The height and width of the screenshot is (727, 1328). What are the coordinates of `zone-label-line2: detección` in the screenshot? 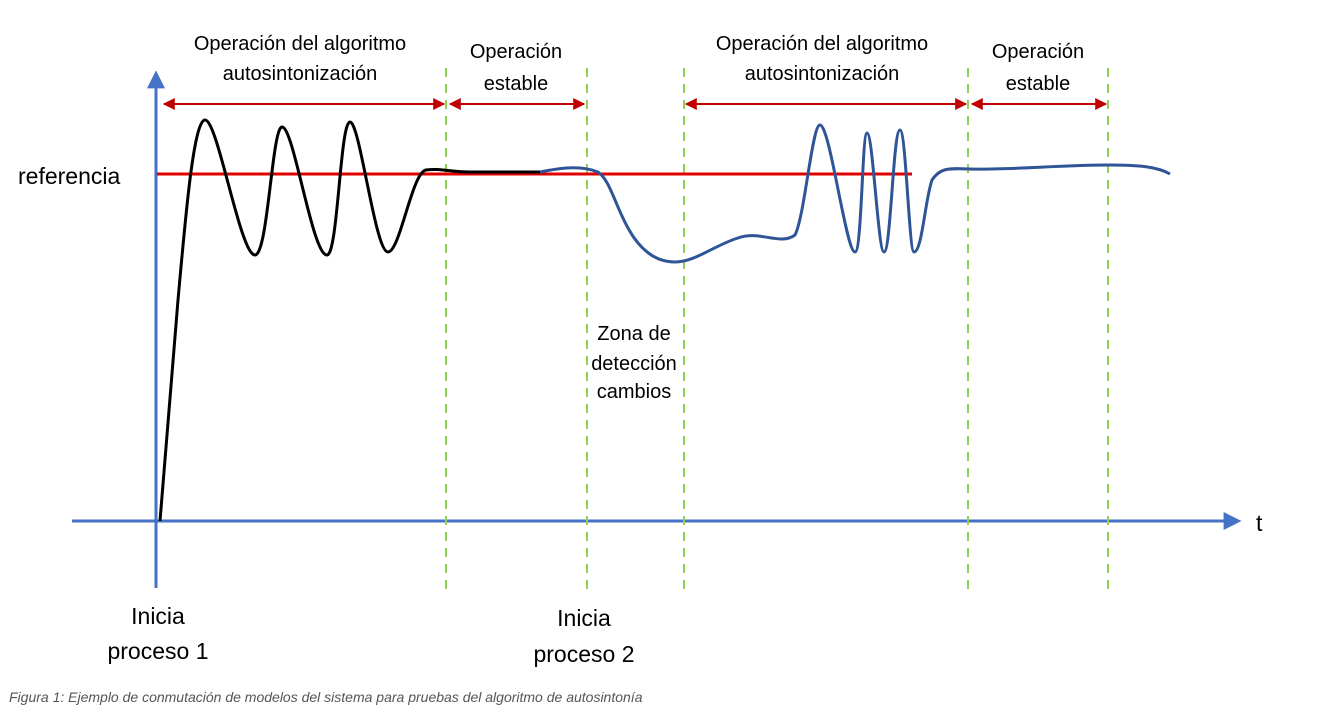 It's located at (634, 364).